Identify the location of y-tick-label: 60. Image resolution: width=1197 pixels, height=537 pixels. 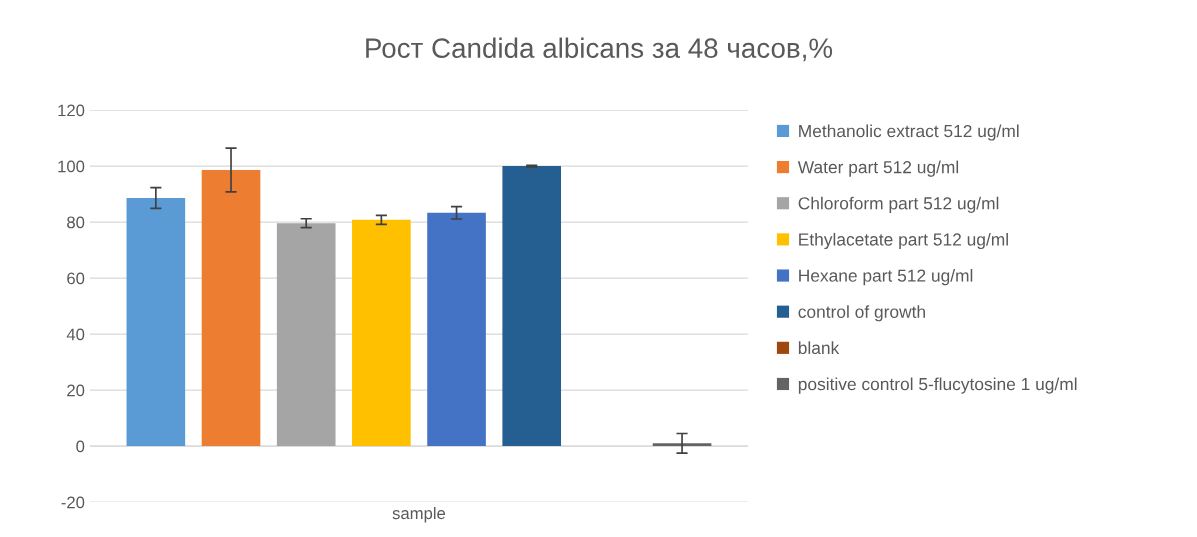
(76, 278).